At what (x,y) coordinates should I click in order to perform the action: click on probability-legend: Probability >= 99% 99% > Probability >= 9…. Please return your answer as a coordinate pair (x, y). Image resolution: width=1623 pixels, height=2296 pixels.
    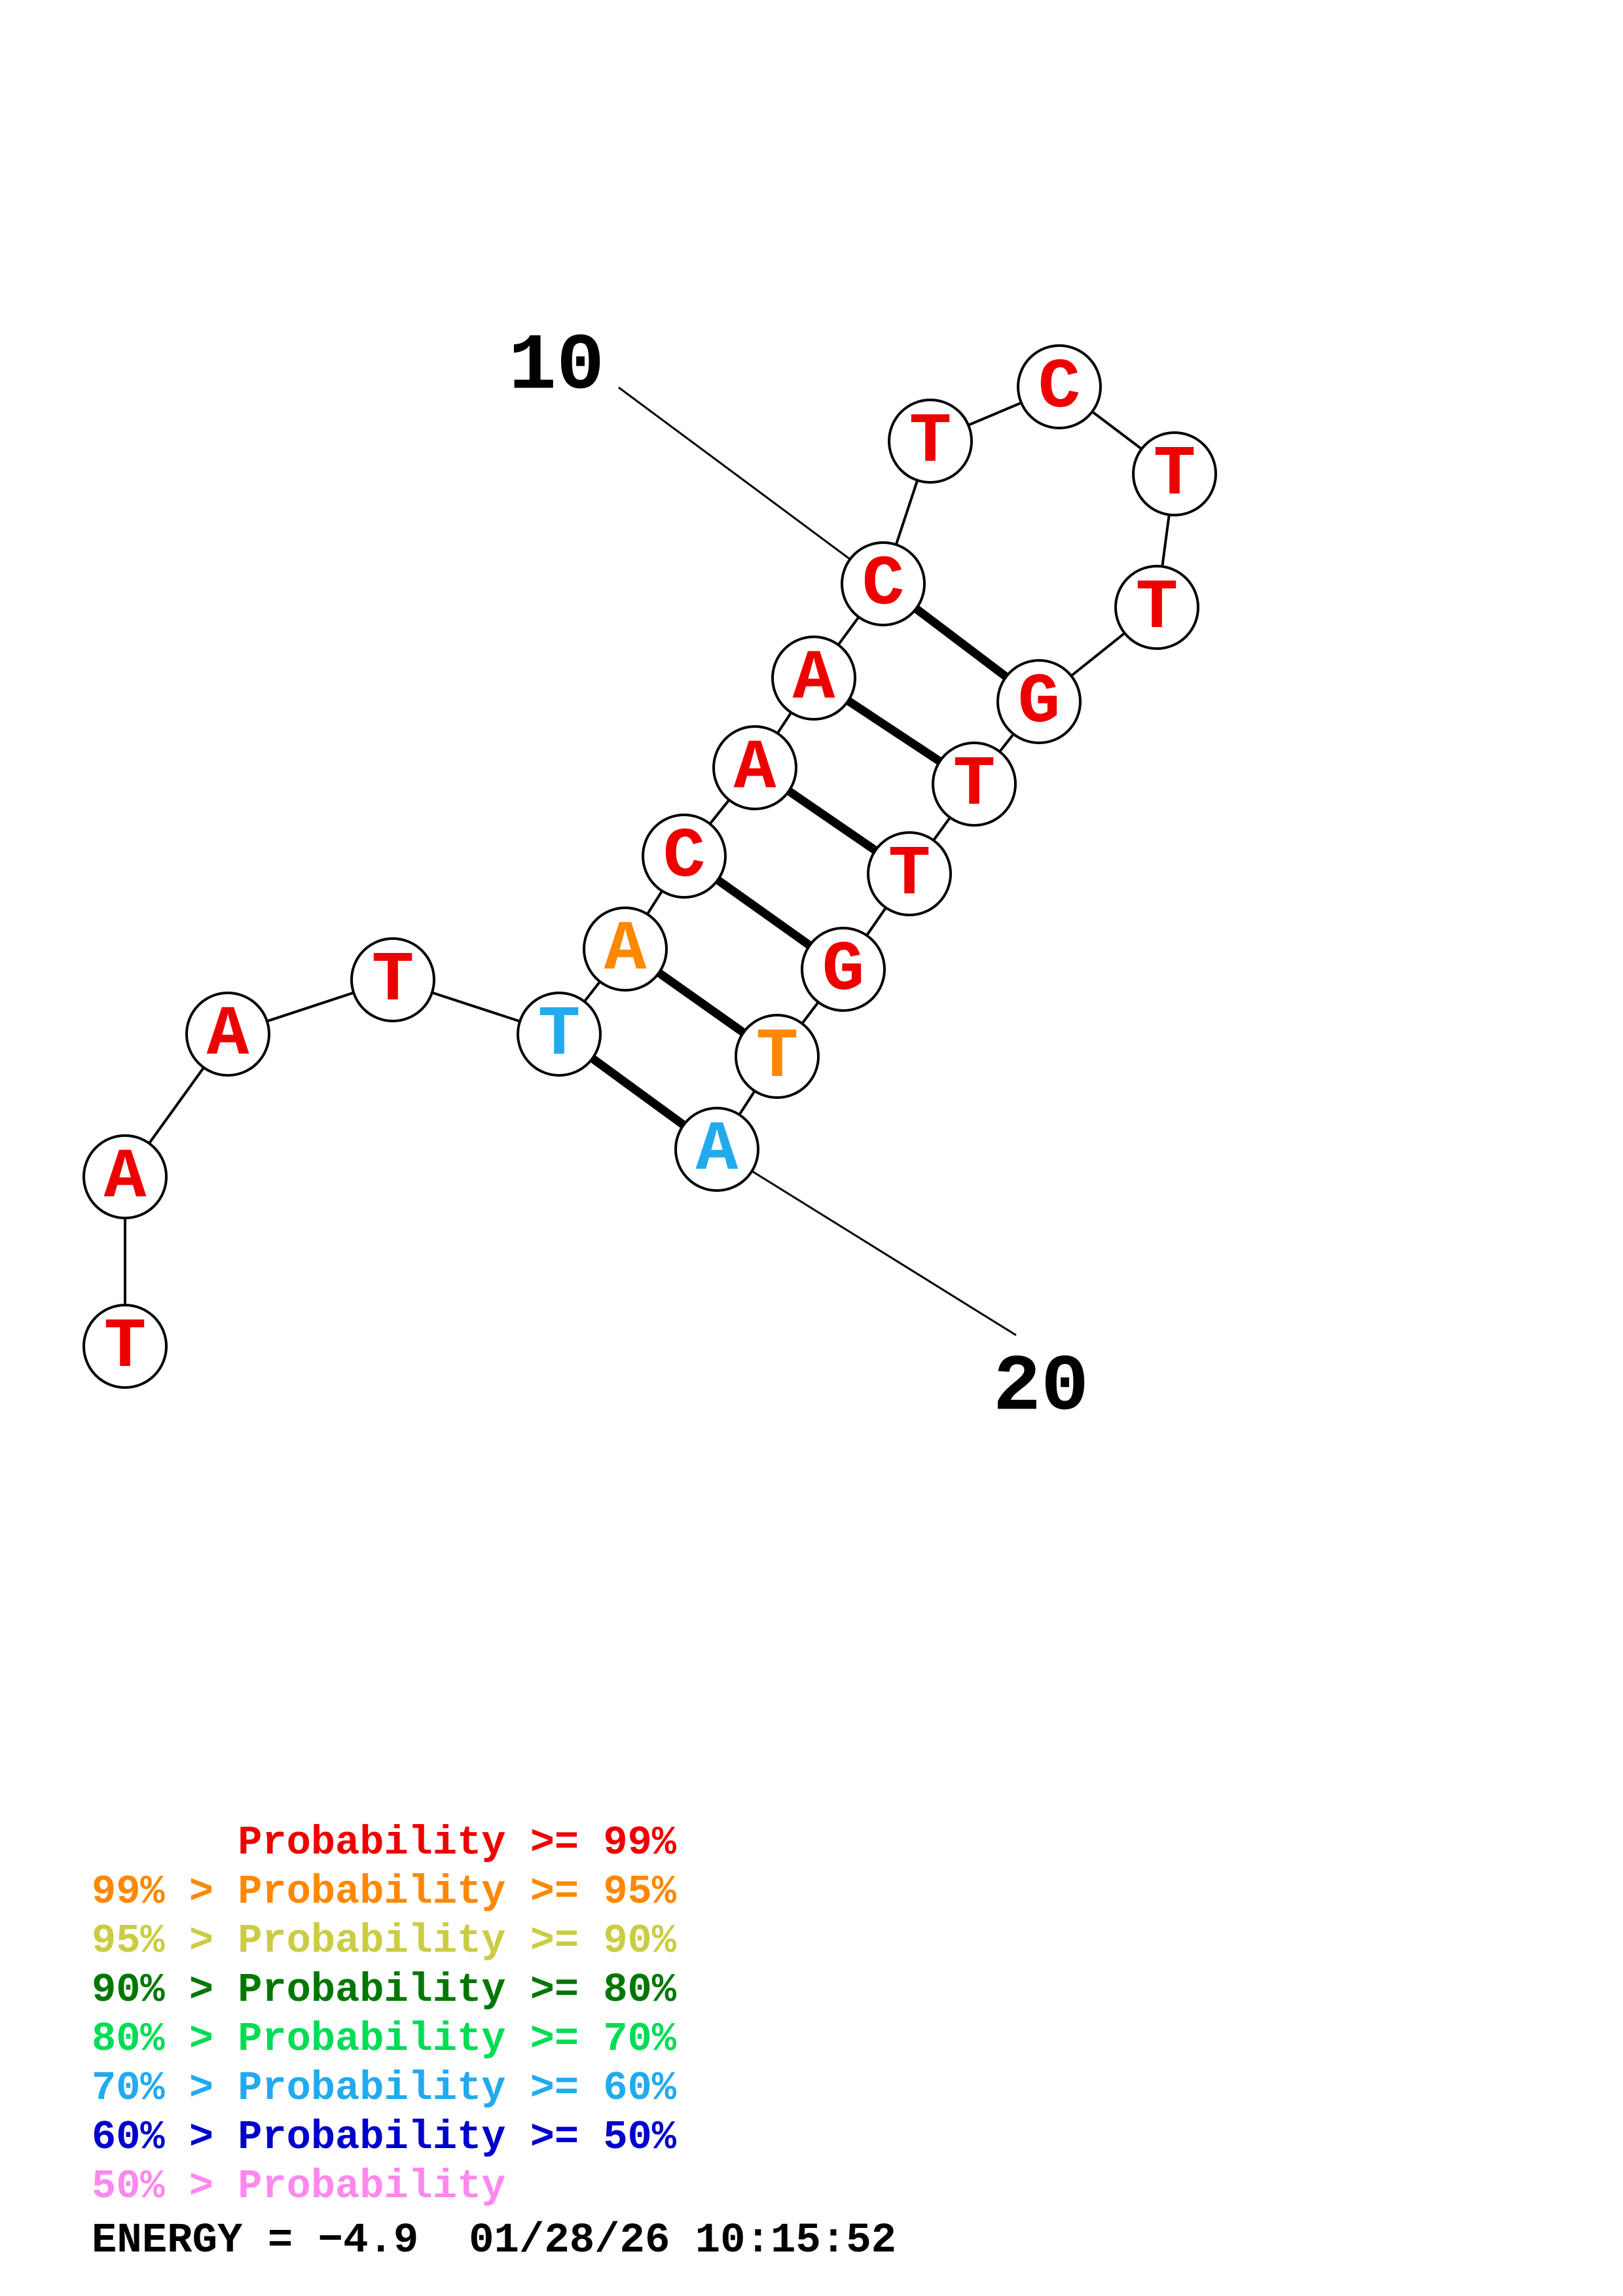
    Looking at the image, I should click on (384, 2014).